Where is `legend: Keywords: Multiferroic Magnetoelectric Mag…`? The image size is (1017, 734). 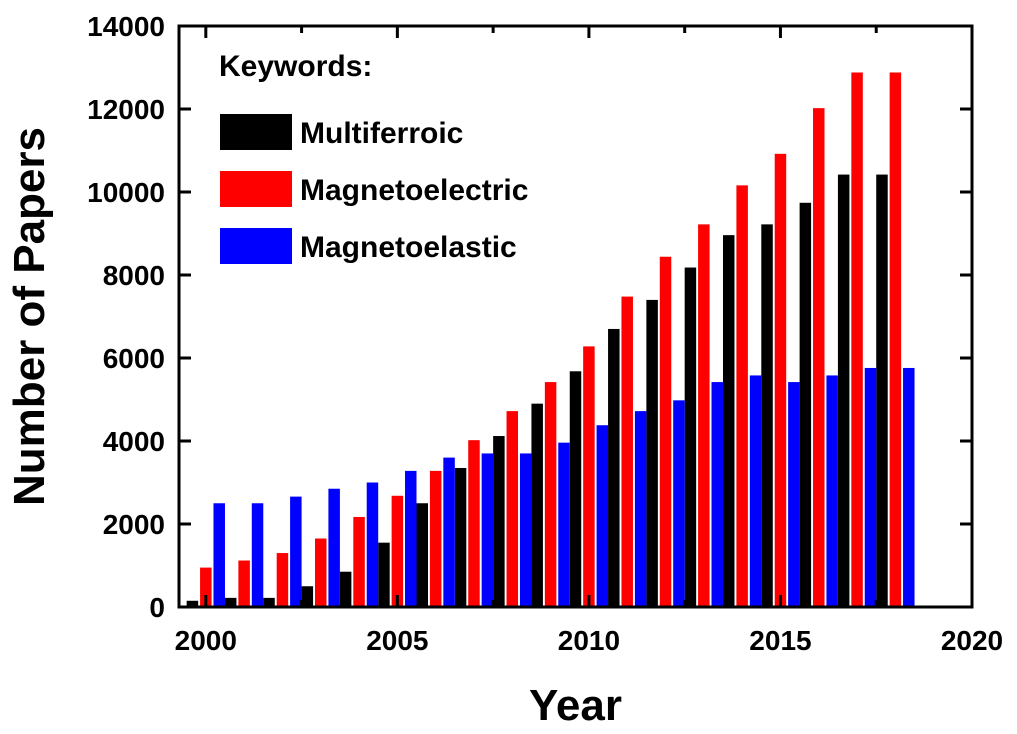 legend: Keywords: Multiferroic Magnetoelectric Mag… is located at coordinates (373, 157).